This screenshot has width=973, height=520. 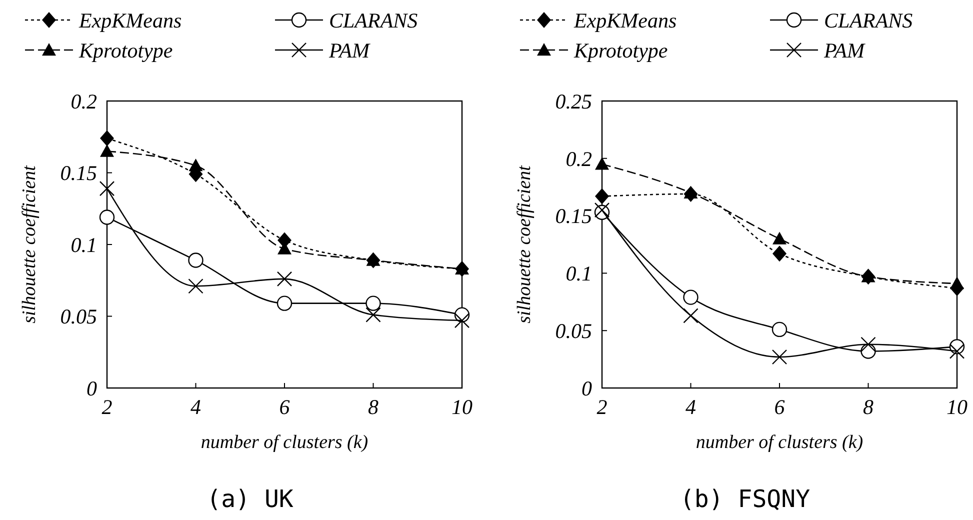 I want to click on text: (b) FSQNY, so click(x=745, y=499).